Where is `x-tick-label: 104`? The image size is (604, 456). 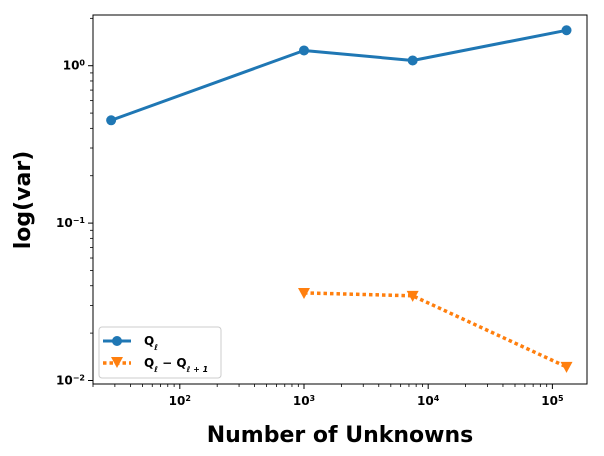
x-tick-label: 104 is located at coordinates (428, 401).